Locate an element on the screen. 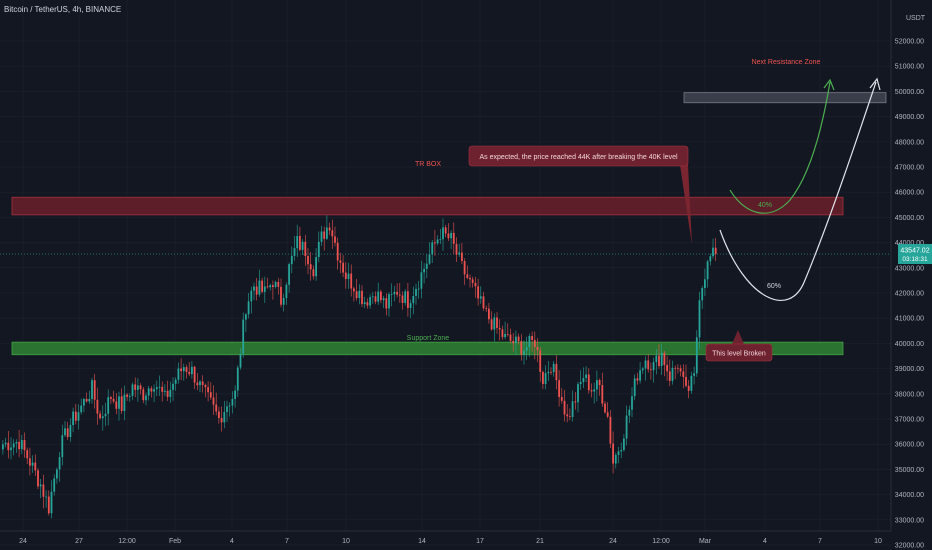  symbol-title: Bitcoin / TetherUS, 4h, BINANCE is located at coordinates (62, 9).